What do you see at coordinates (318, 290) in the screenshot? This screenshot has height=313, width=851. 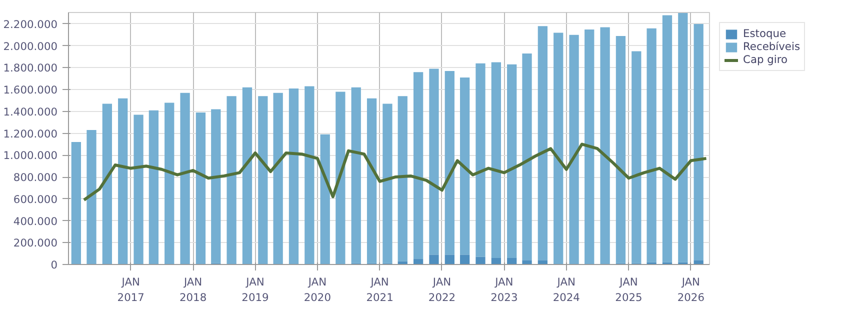 I see `x-tick-label: JAN 2020` at bounding box center [318, 290].